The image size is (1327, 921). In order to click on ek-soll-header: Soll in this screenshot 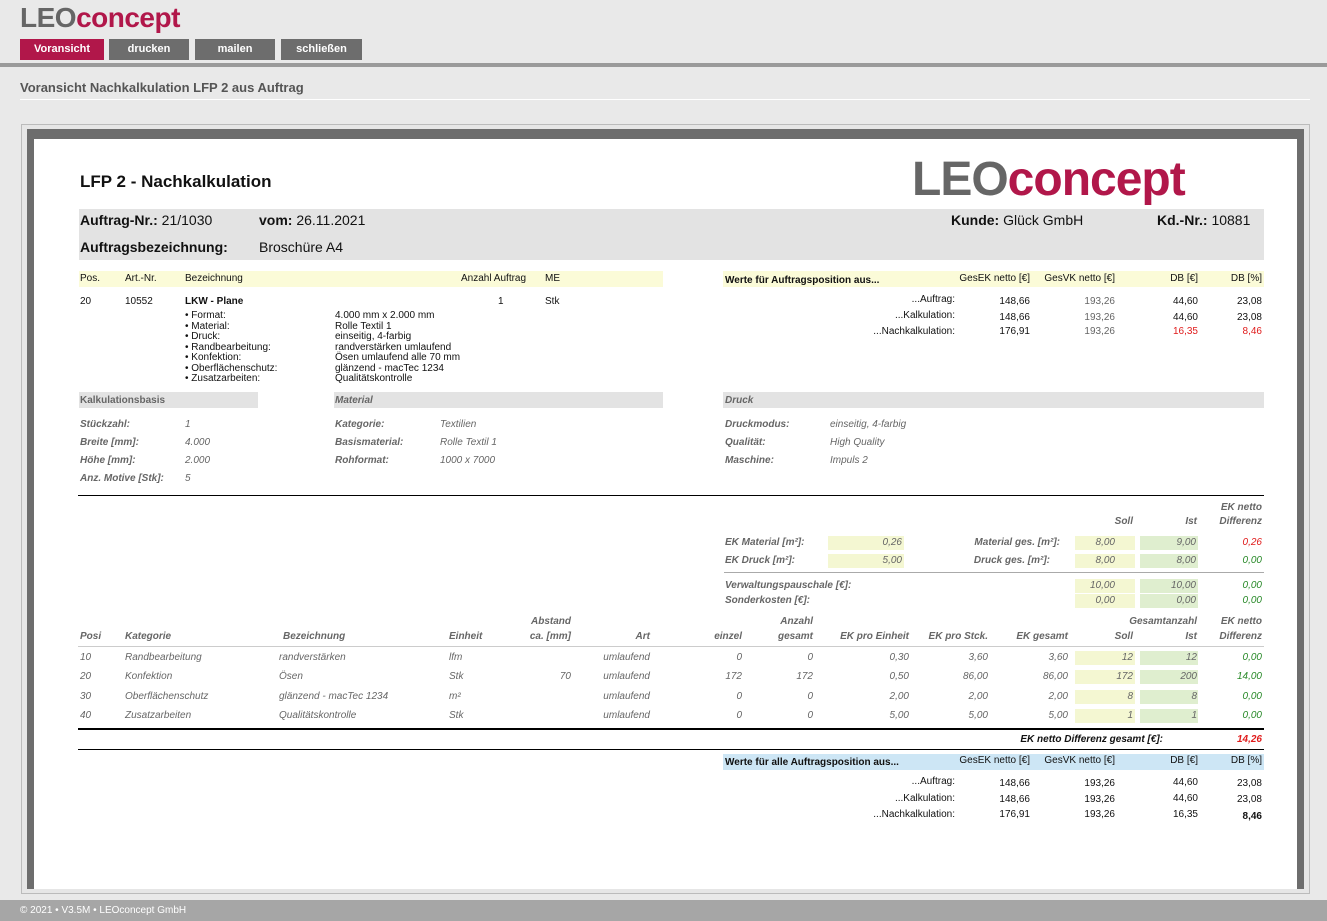, I will do `click(1123, 521)`.